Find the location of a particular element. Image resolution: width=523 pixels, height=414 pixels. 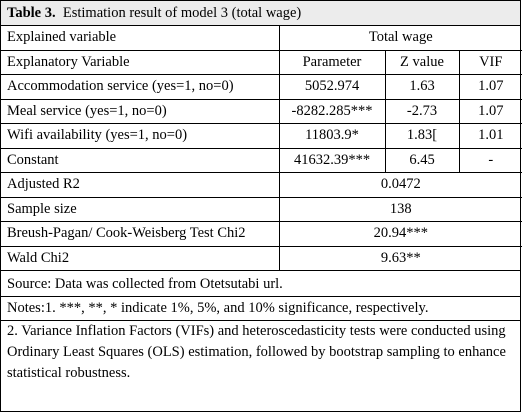

stat-row: Sample size 138 is located at coordinates (261, 209).